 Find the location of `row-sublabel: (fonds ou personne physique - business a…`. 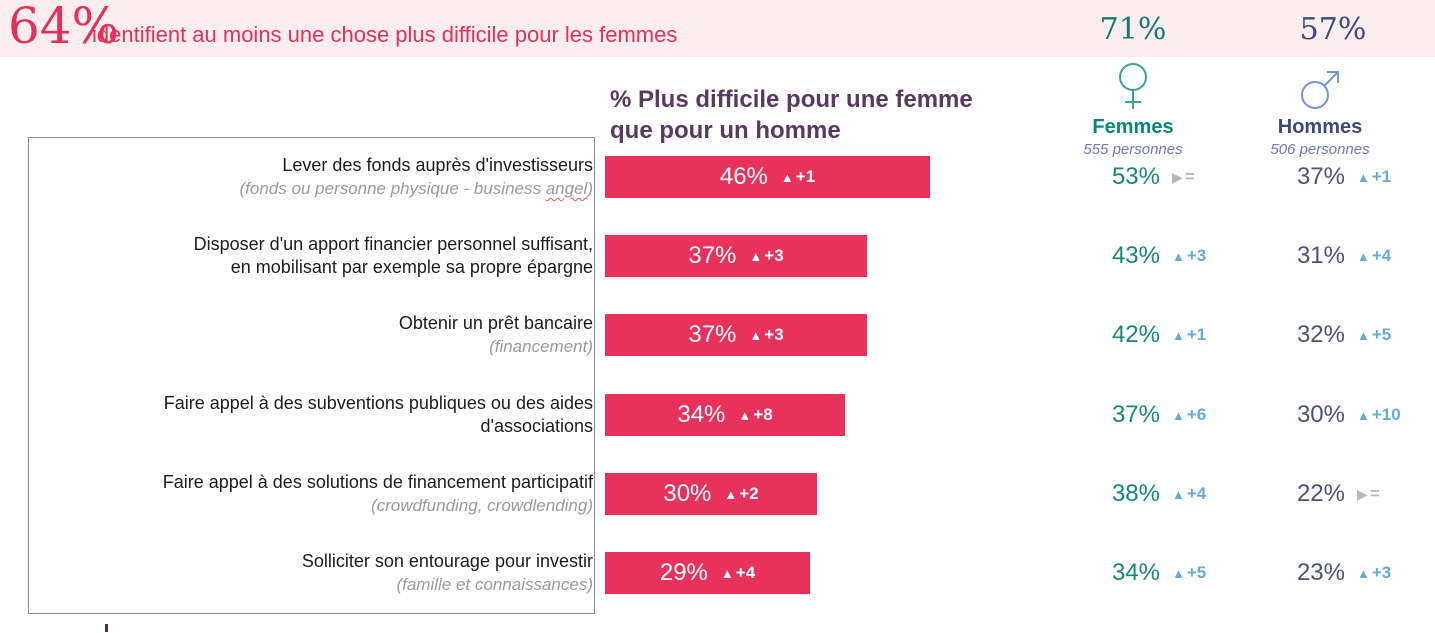

row-sublabel: (fonds ou personne physique - business a… is located at coordinates (416, 188).